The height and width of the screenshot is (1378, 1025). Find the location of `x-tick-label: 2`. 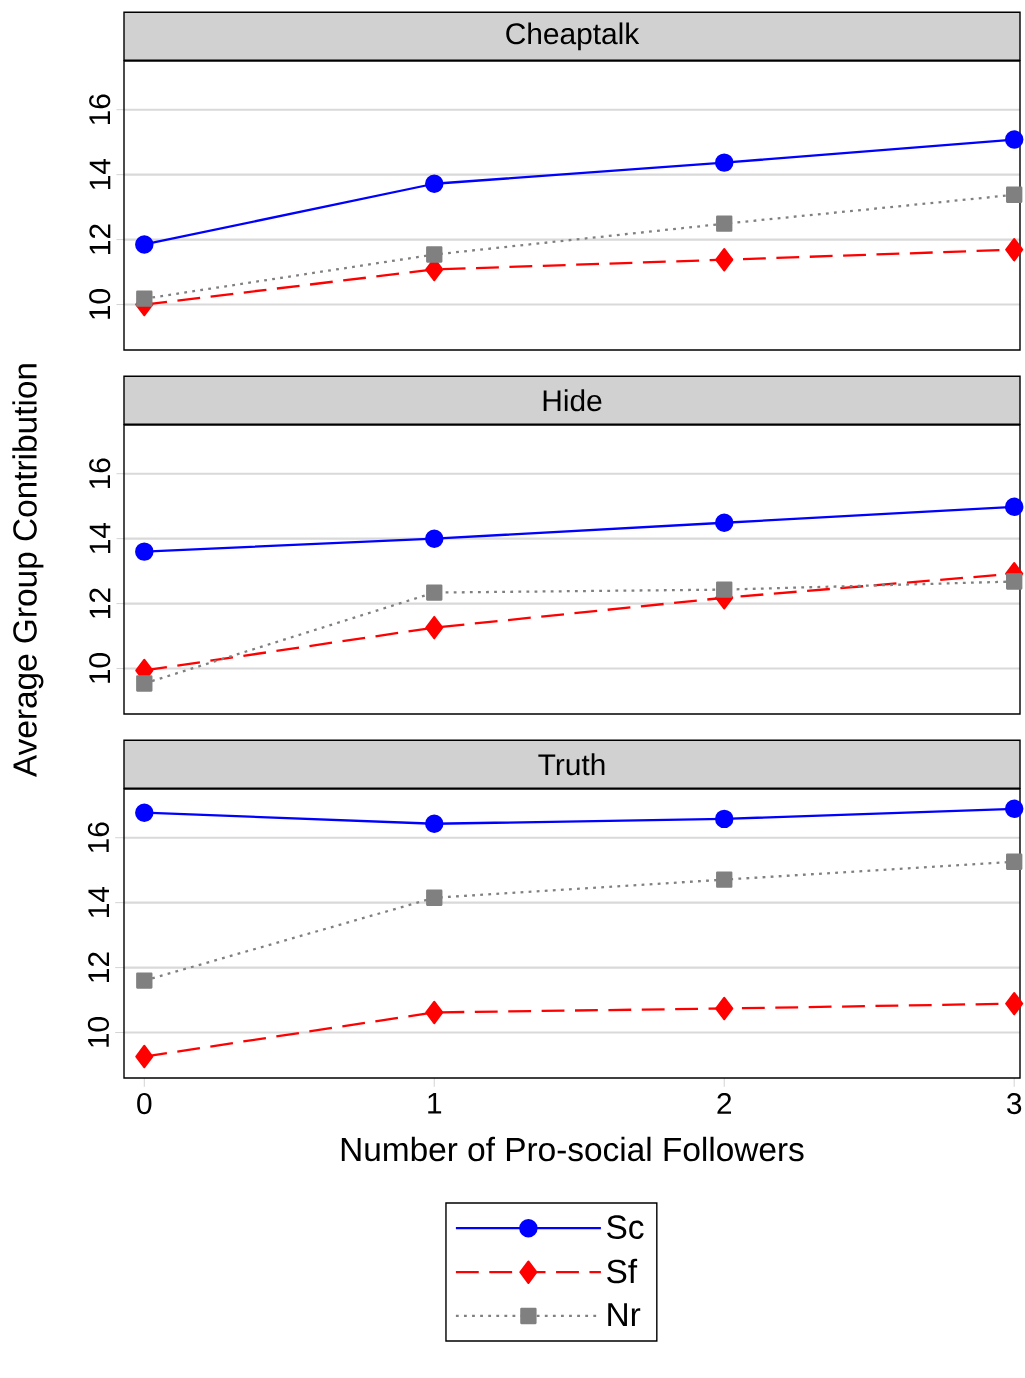

x-tick-label: 2 is located at coordinates (724, 1103).